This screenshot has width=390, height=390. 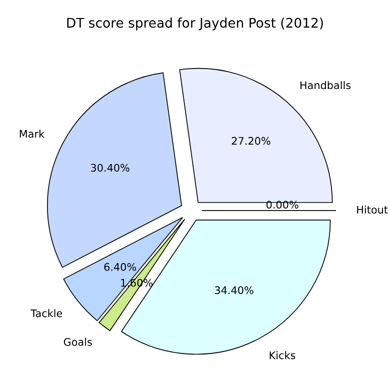 I want to click on chart-title: DT score spread for Jayden Post (2012), so click(x=195, y=24).